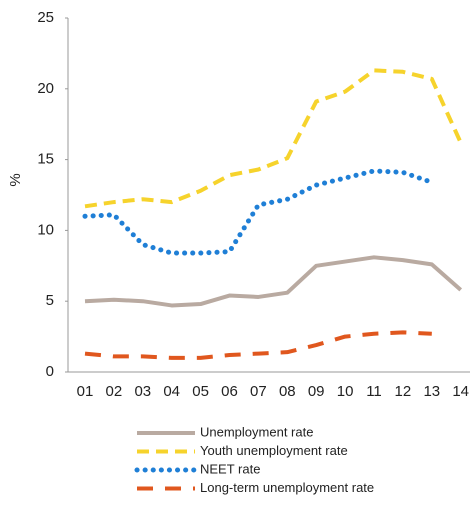 Image resolution: width=474 pixels, height=510 pixels. What do you see at coordinates (142, 391) in the screenshot?
I see `x-tick-label: 03` at bounding box center [142, 391].